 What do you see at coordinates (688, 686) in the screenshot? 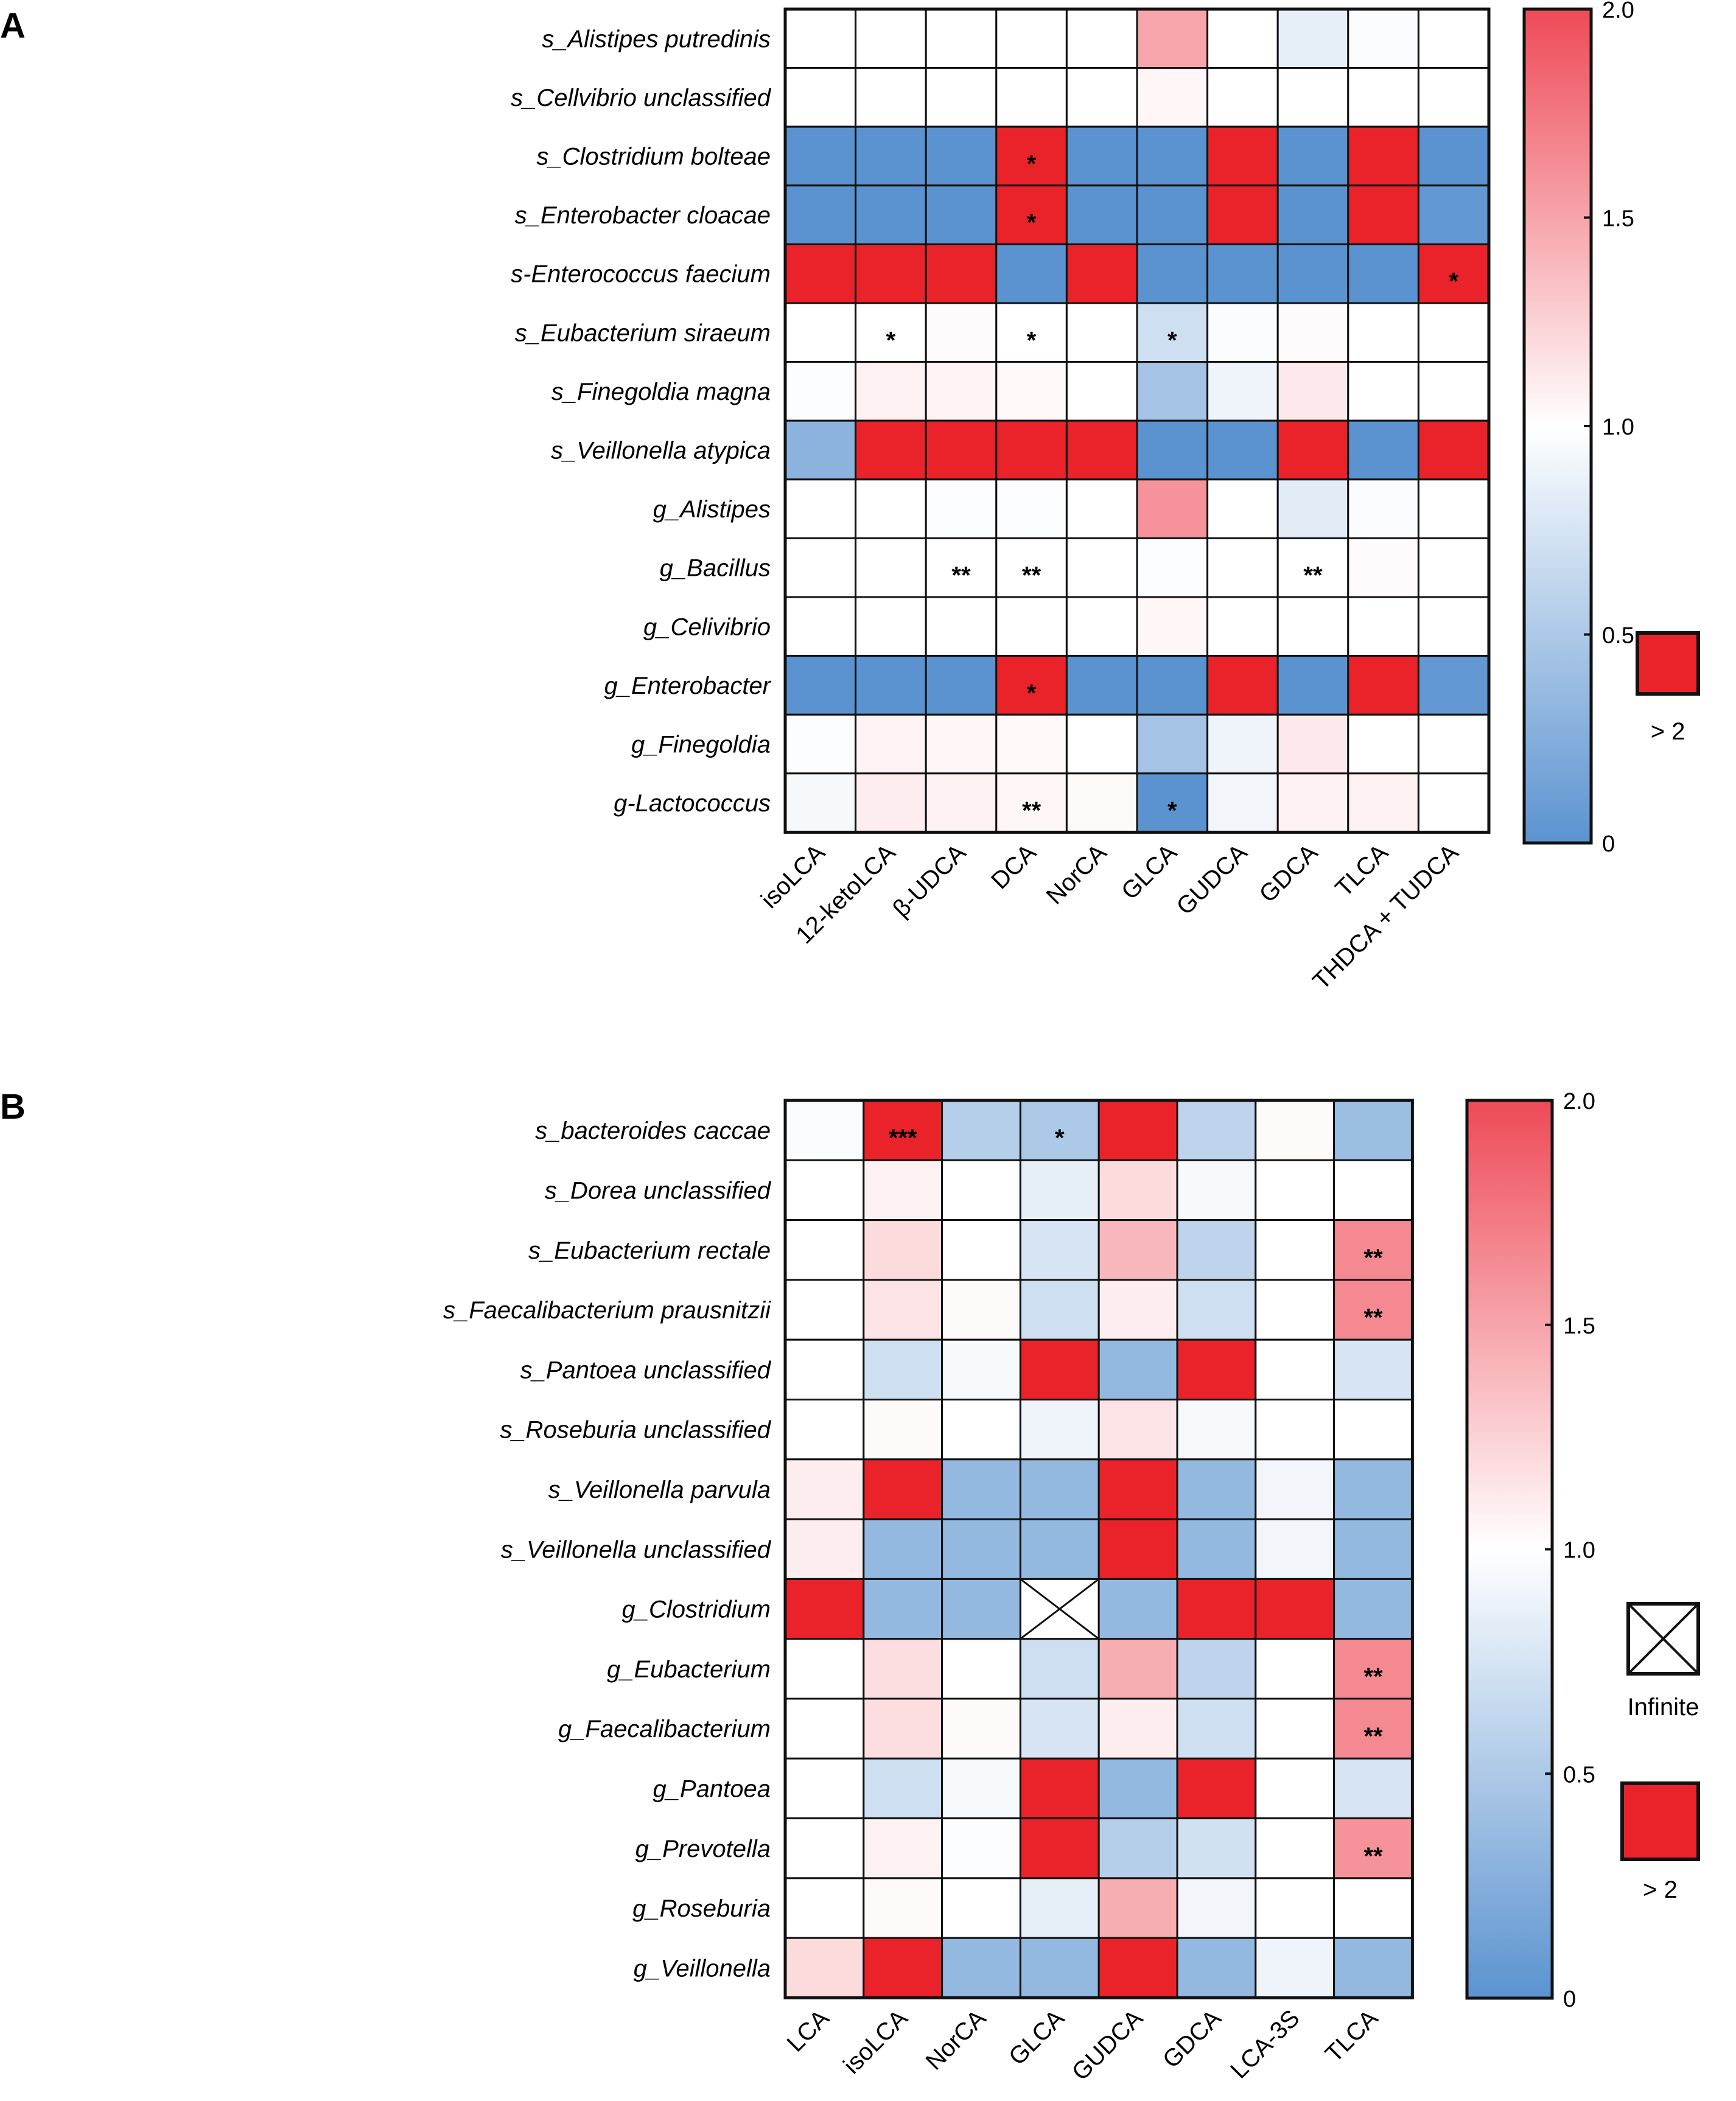
I see `row-label: g_Enterobacter` at bounding box center [688, 686].